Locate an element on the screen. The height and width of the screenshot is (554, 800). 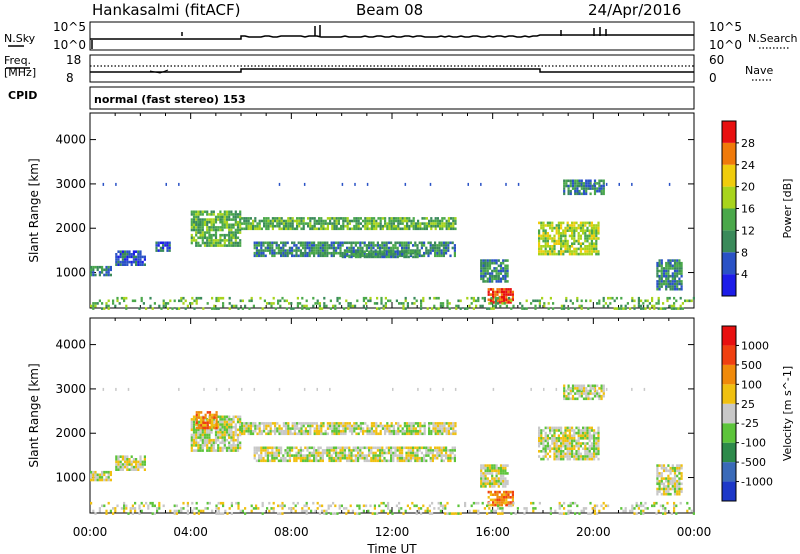
power-colorbar-segment is located at coordinates (729, 219).